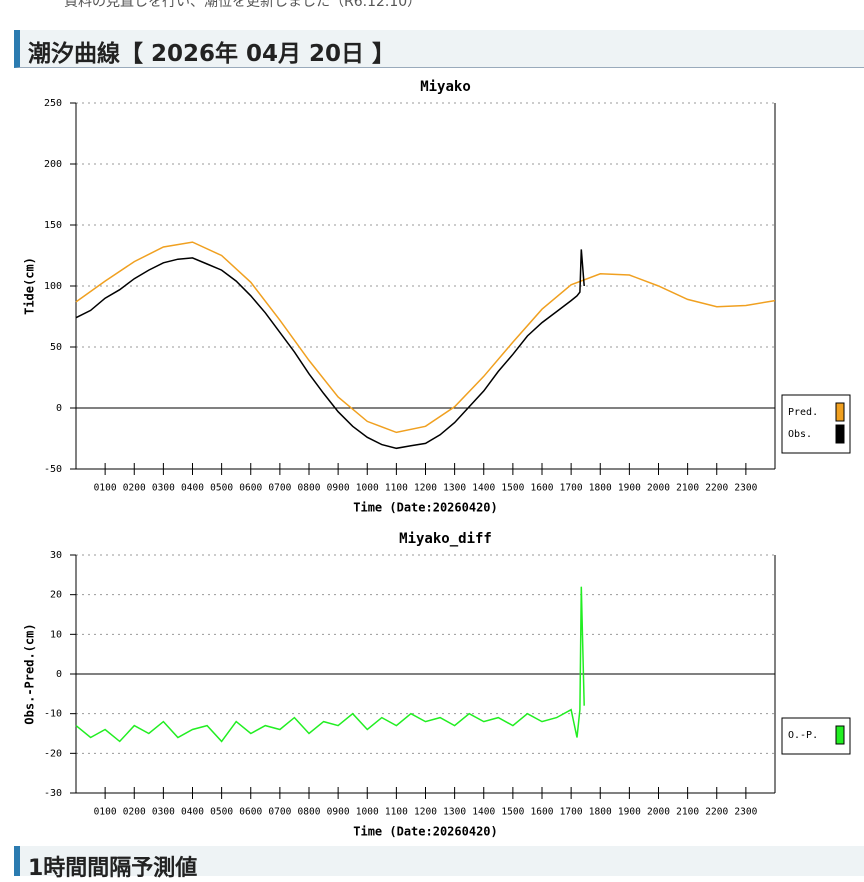  I want to click on section-header: 1時間間隔予測値, so click(439, 863).